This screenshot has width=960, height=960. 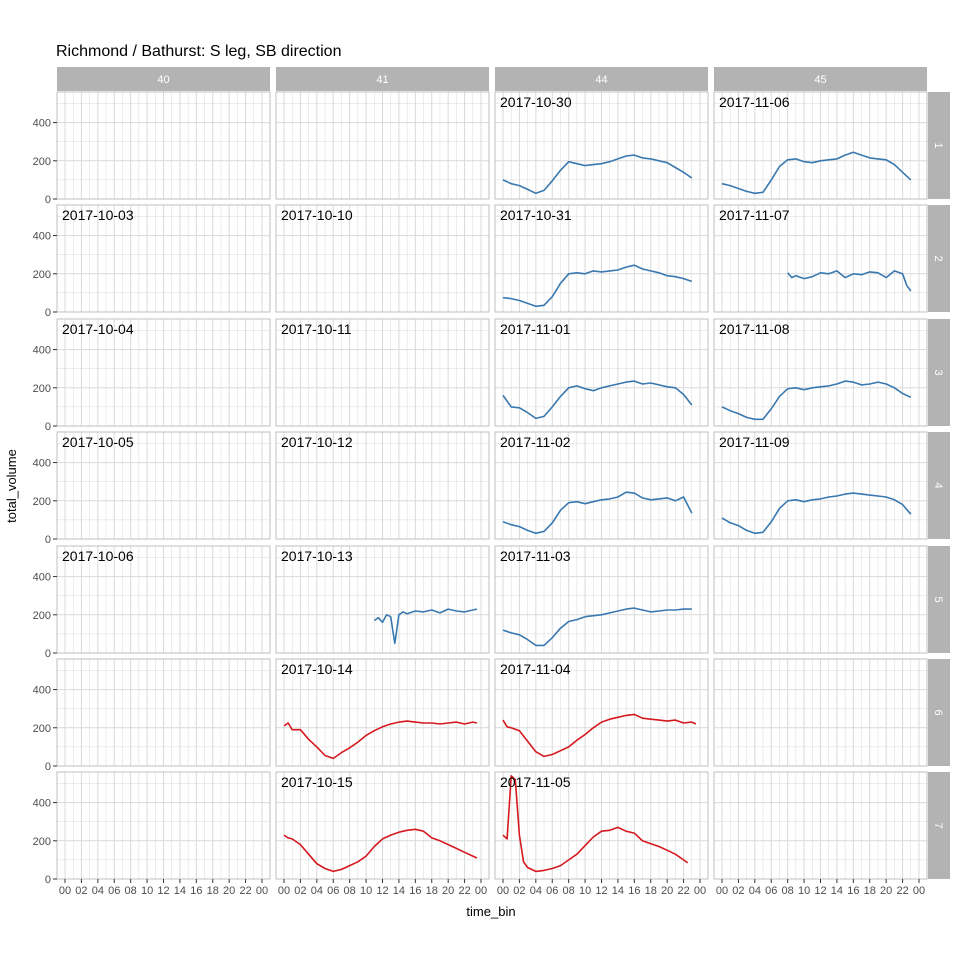 I want to click on y-tick-label: 0, so click(x=48, y=540).